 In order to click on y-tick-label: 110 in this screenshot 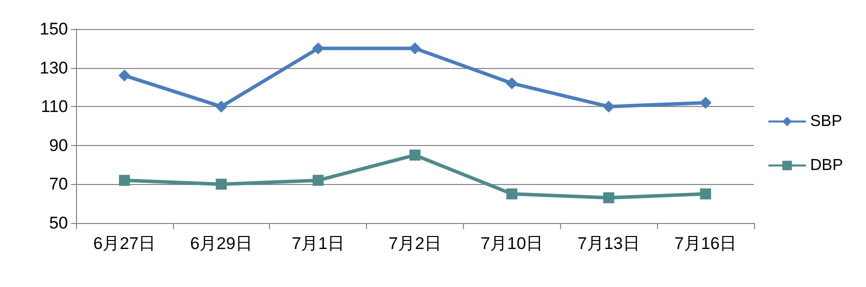, I will do `click(54, 106)`.